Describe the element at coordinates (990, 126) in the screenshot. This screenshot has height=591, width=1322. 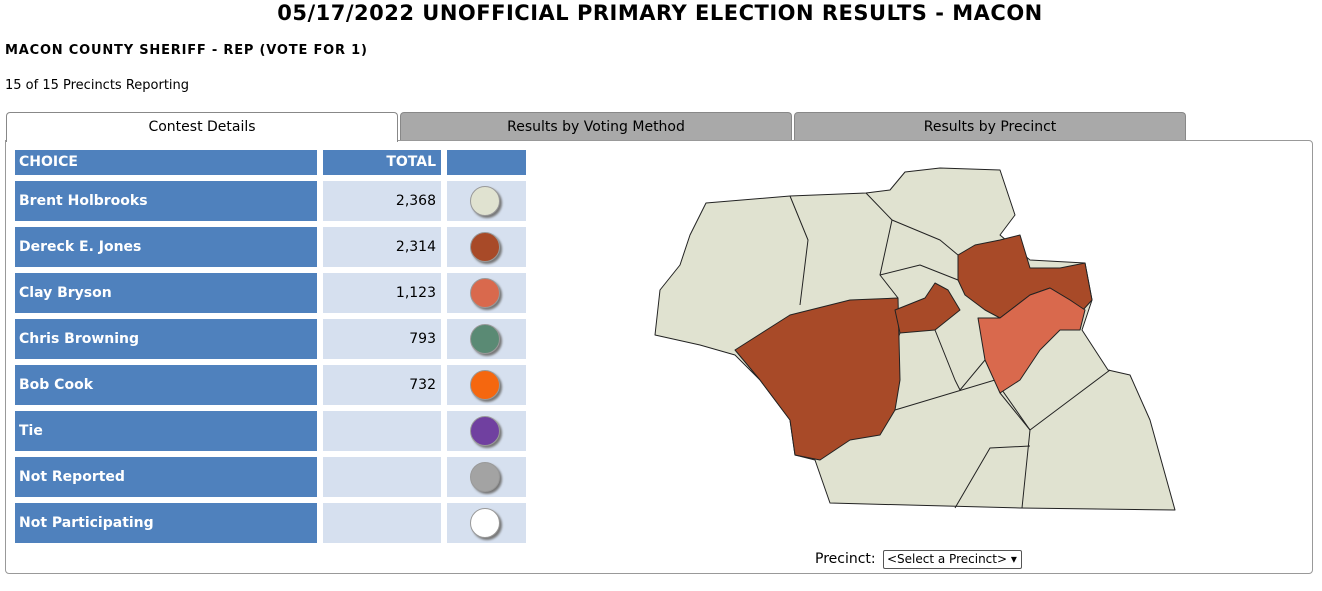
I see `tab: Results by Precinct` at that location.